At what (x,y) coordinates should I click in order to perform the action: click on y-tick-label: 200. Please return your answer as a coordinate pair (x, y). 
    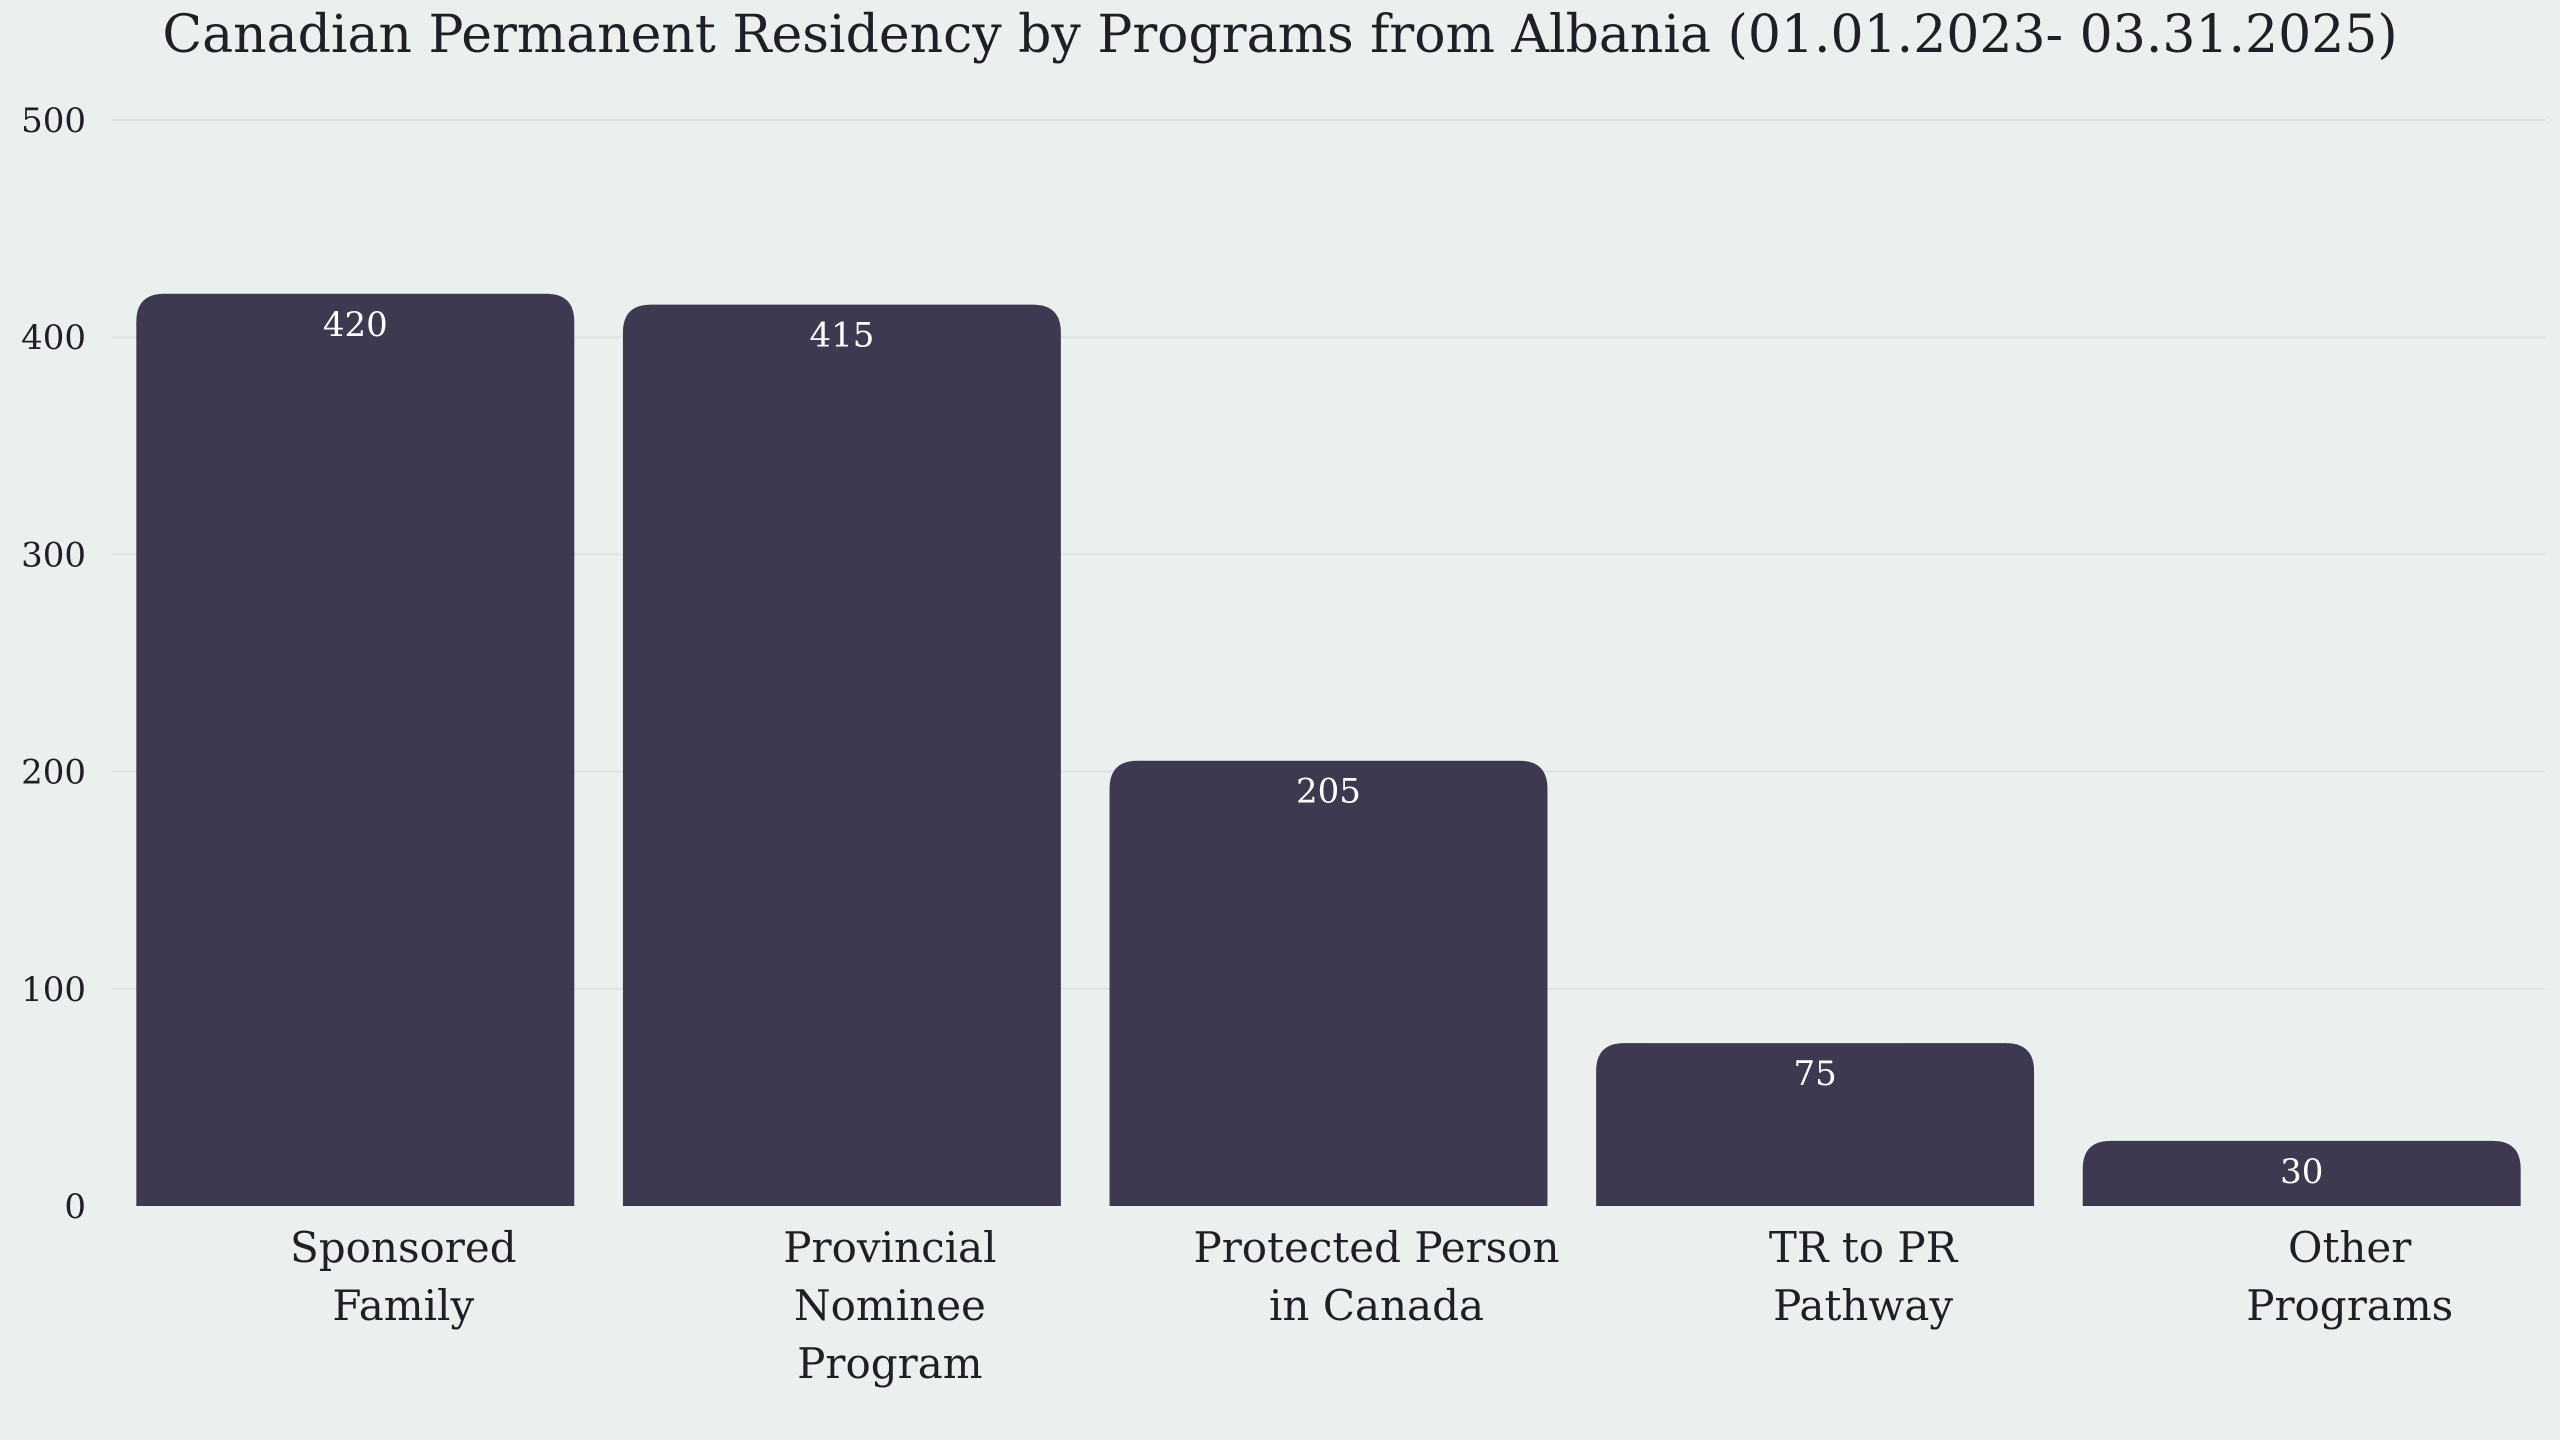
    Looking at the image, I should click on (53, 773).